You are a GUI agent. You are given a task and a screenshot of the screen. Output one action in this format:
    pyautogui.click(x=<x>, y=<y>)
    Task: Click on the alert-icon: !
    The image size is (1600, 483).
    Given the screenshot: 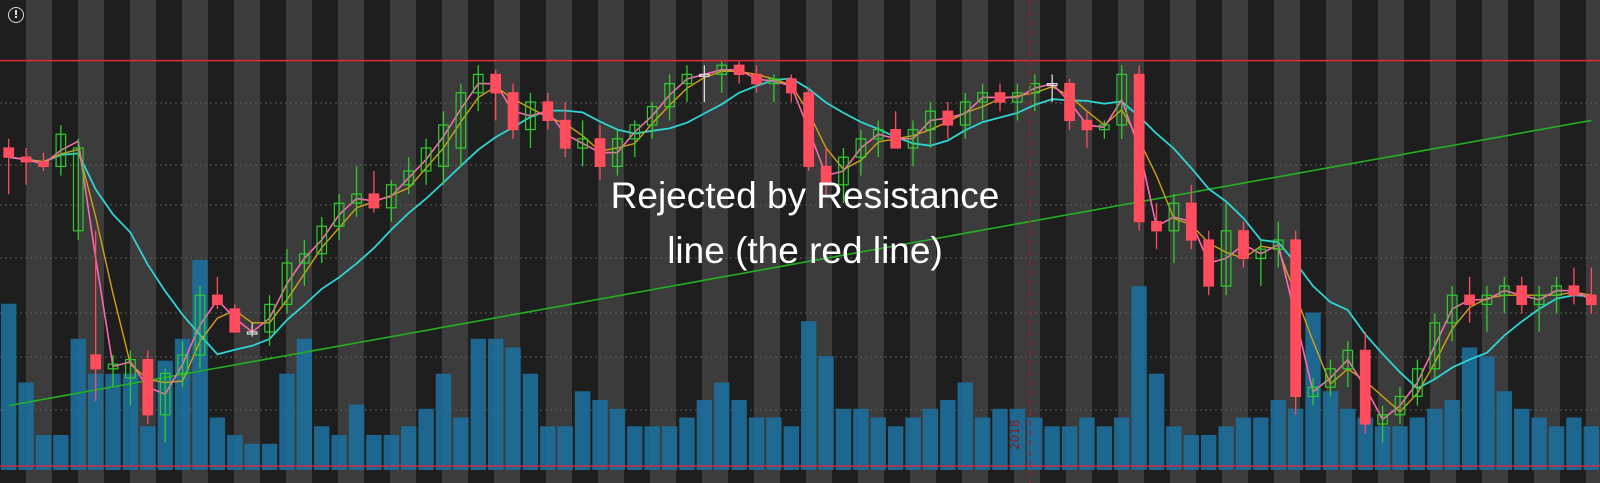 What is the action you would take?
    pyautogui.click(x=16, y=15)
    